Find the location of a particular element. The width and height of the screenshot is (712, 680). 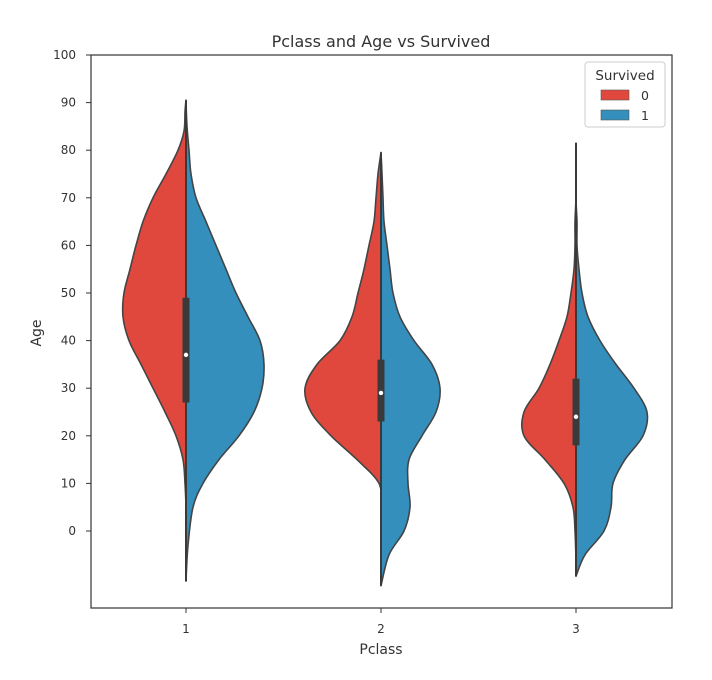

x-tick-label: 3 is located at coordinates (576, 629).